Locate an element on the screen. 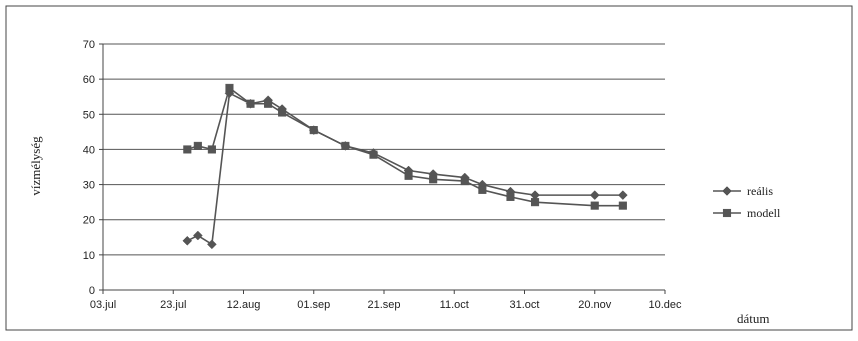  x-tick-label: 23.jul is located at coordinates (173, 305).